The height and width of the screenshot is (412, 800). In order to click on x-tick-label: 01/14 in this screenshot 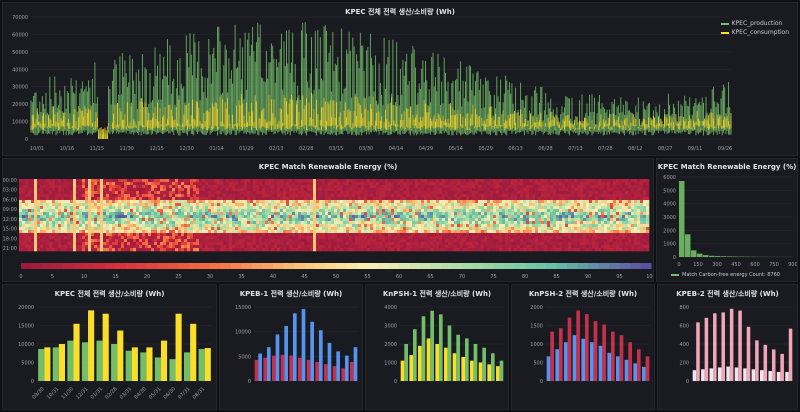, I will do `click(216, 149)`.